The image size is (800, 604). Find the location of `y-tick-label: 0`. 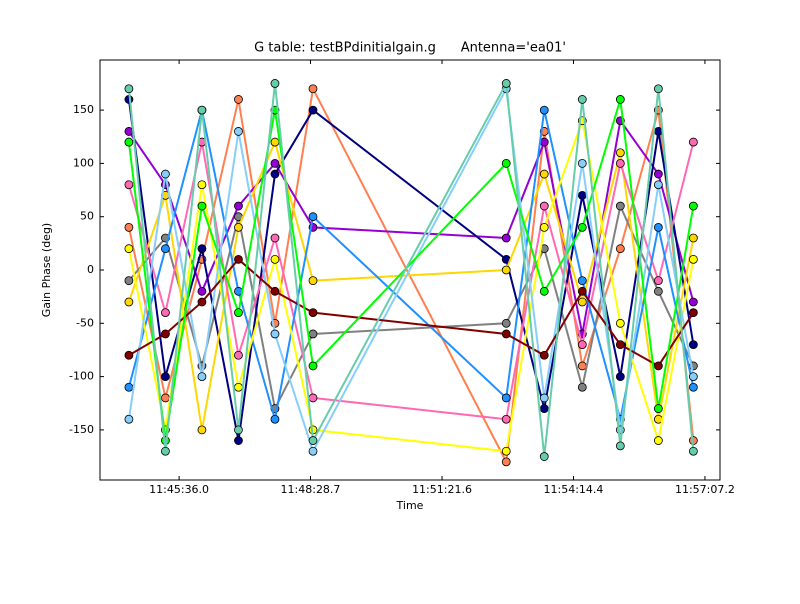

y-tick-label: 0 is located at coordinates (90, 269).